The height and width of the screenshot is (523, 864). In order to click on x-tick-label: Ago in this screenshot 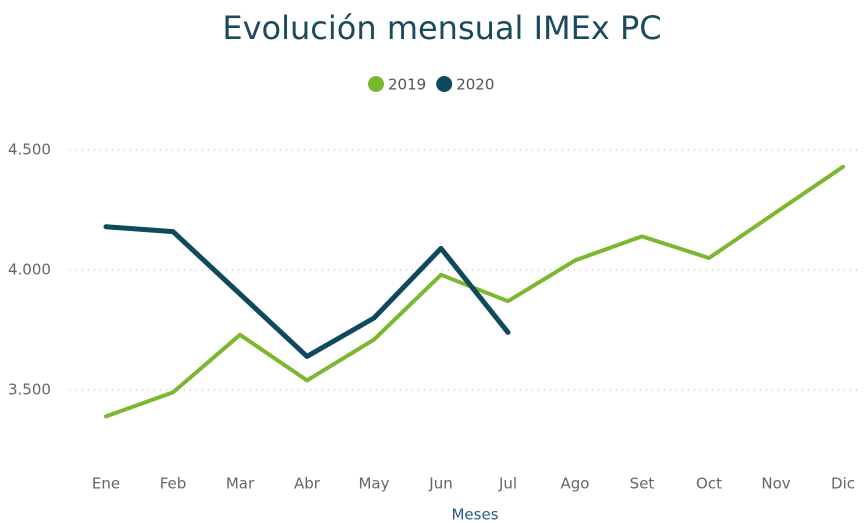, I will do `click(575, 484)`.